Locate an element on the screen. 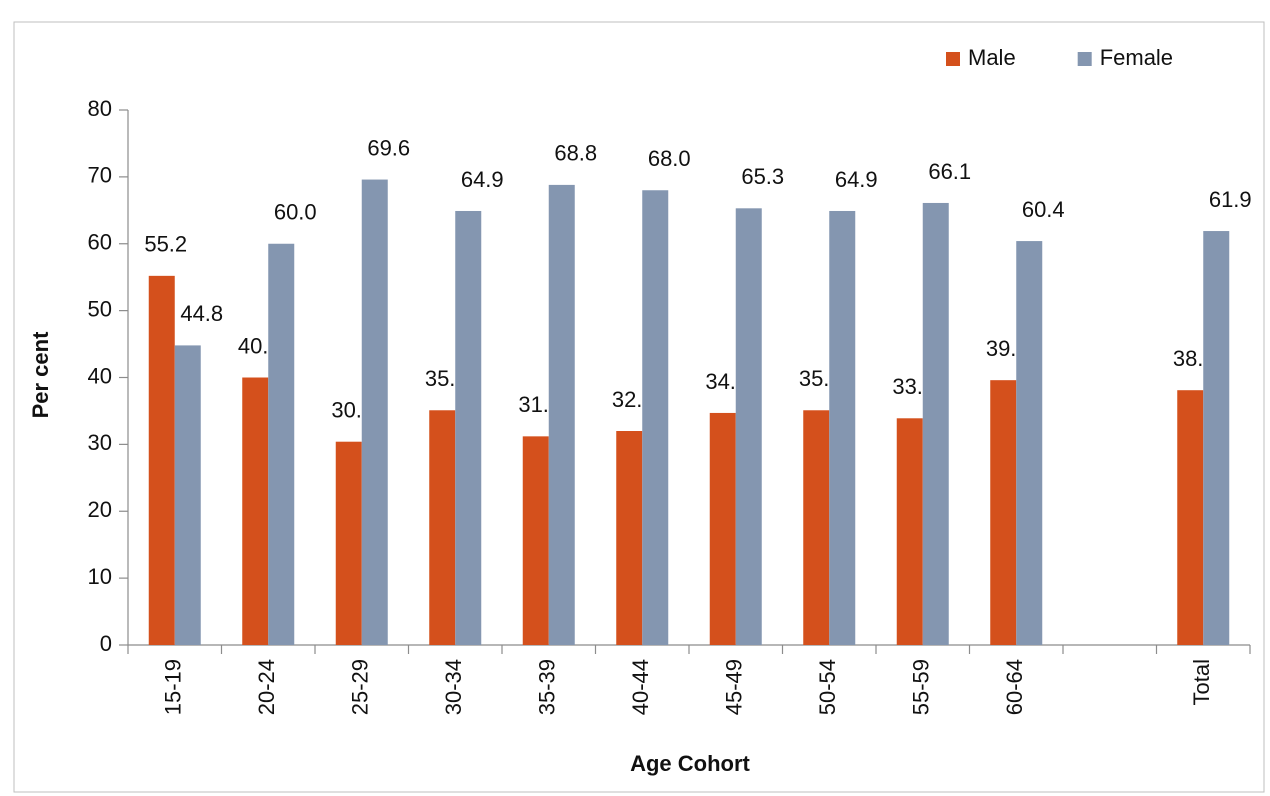  x-tick-label: 45-49 is located at coordinates (734, 687).